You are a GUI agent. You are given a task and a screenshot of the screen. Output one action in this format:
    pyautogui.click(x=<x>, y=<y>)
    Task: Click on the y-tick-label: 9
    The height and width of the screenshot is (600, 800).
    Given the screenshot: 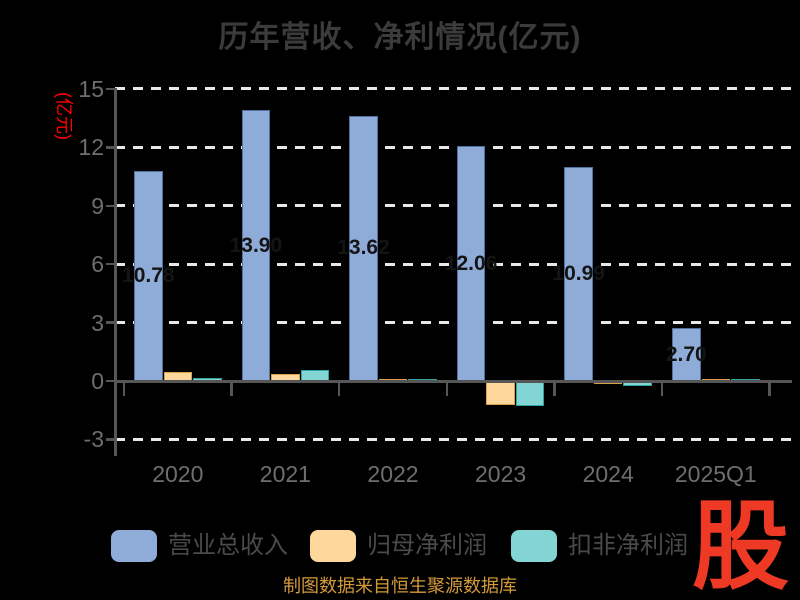 What is the action you would take?
    pyautogui.click(x=97, y=205)
    